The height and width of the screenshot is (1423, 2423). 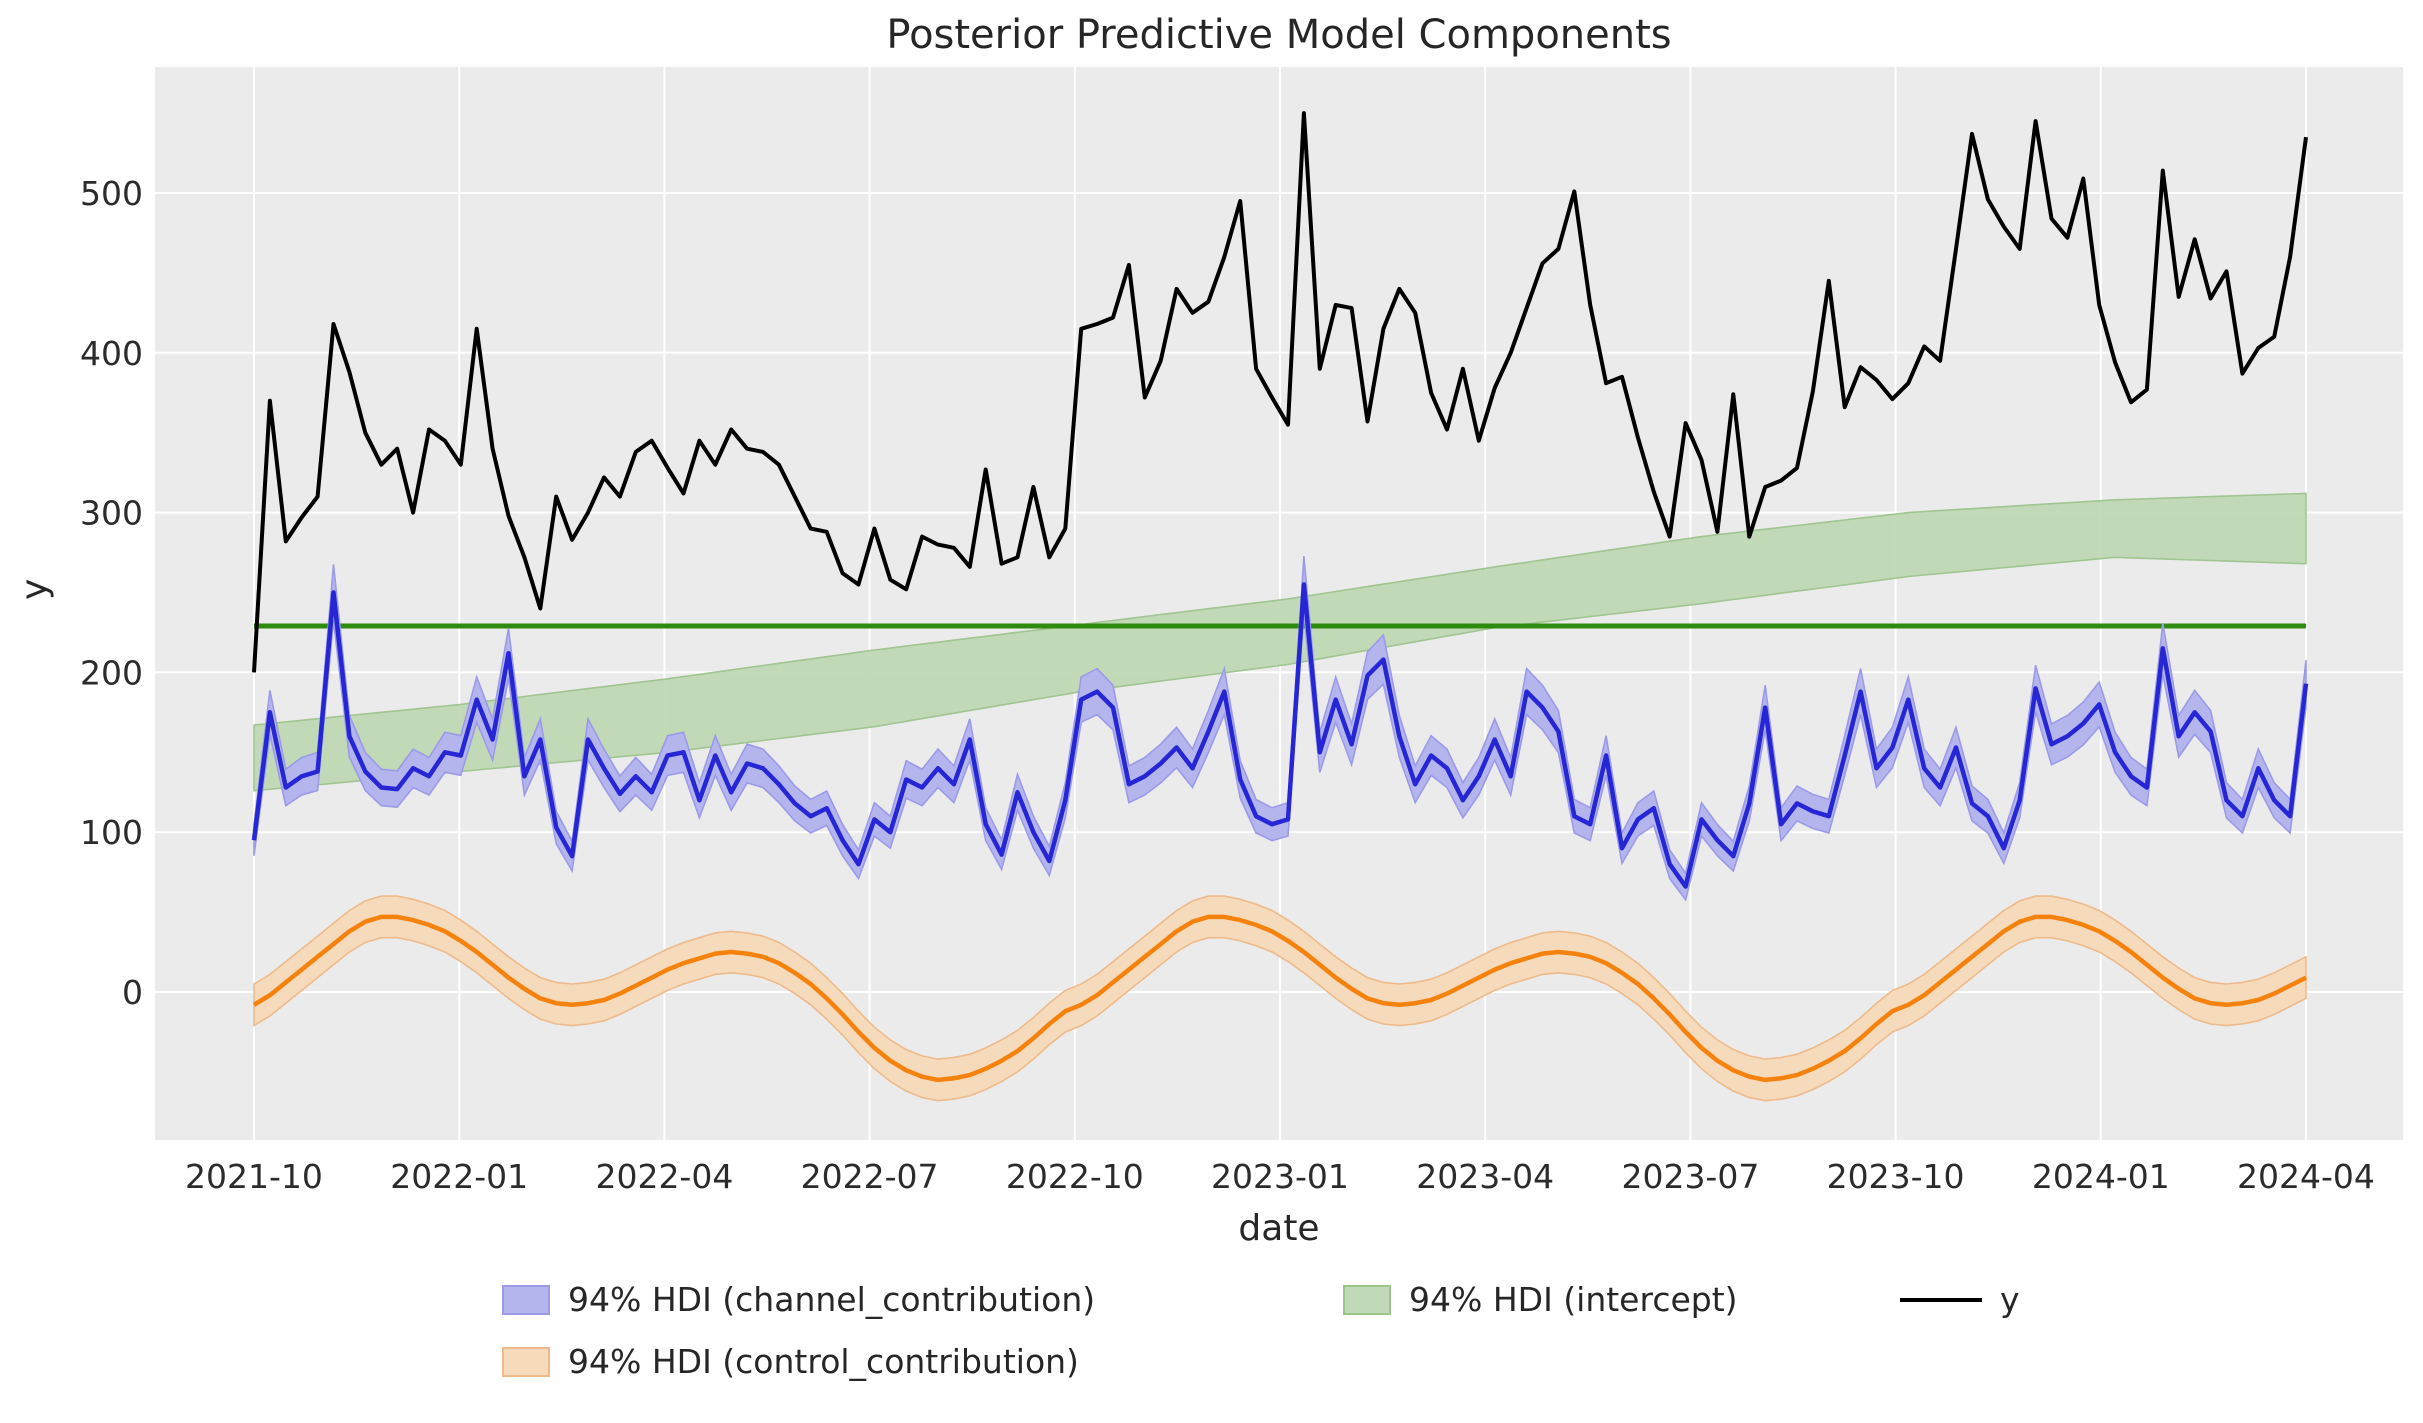 What do you see at coordinates (1485, 1176) in the screenshot?
I see `x-tick-label: 2023-04` at bounding box center [1485, 1176].